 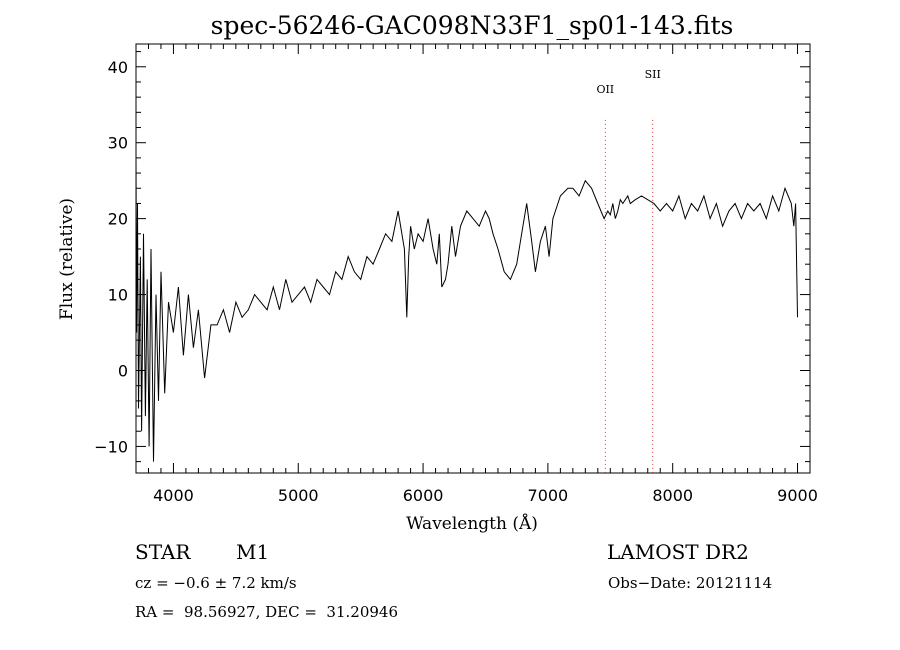 I want to click on y-tick-label: −10, so click(x=111, y=446).